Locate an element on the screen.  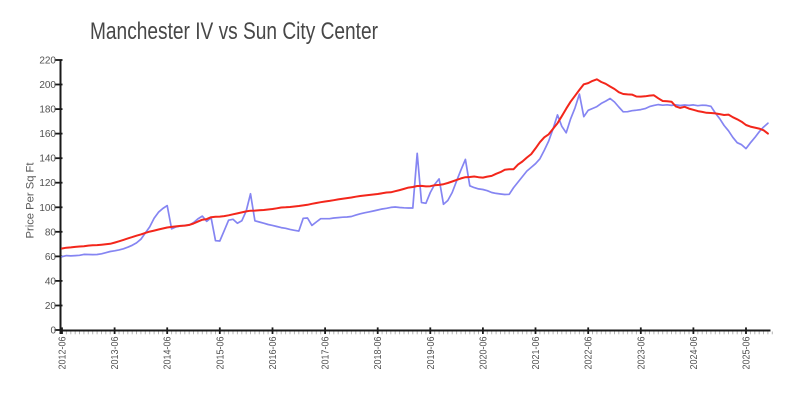
svg-text: 2022-06 is located at coordinates (589, 352).